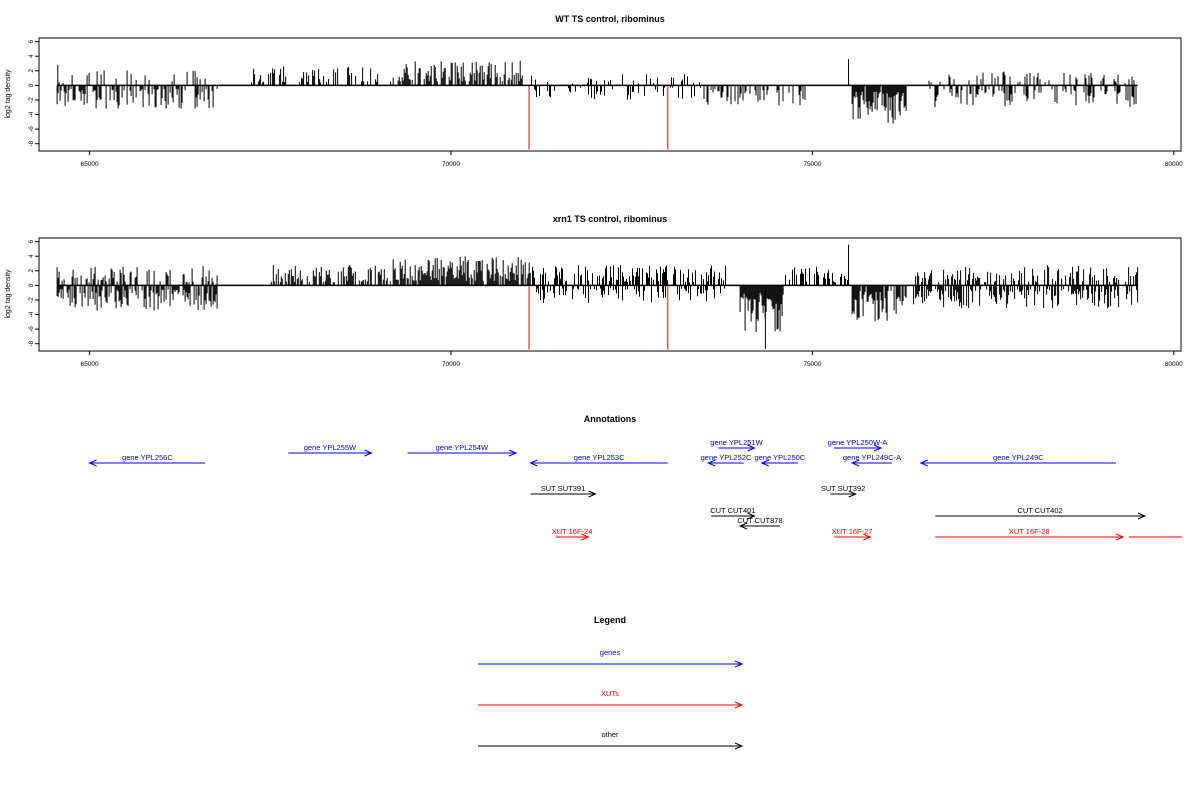  Describe the element at coordinates (1039, 510) in the screenshot. I see `others-label: CUT CUT402` at that location.